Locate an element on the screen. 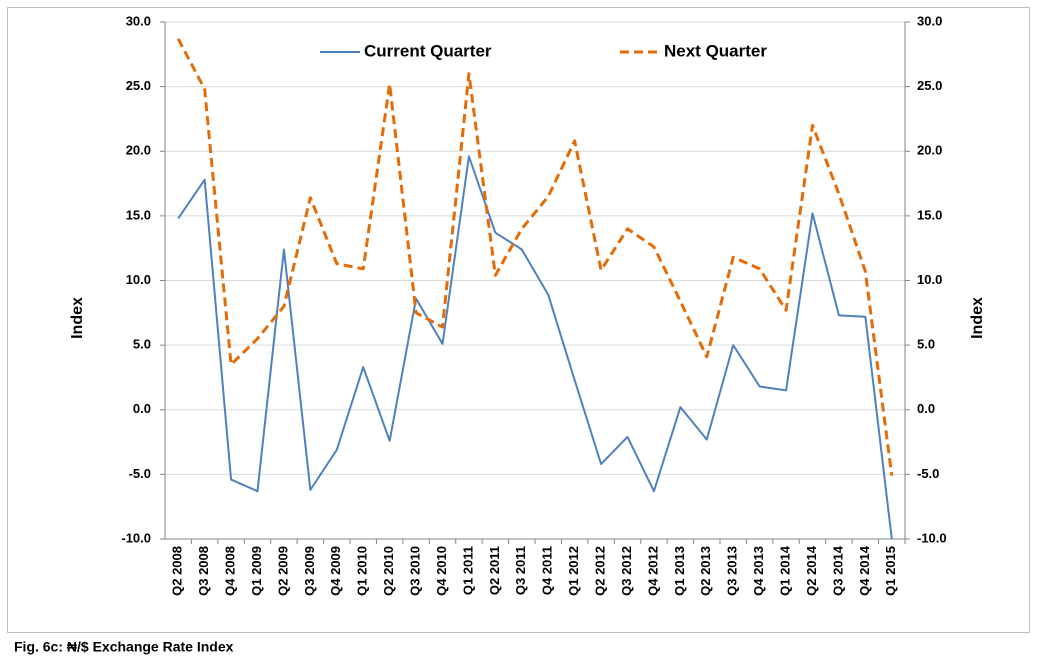  y2-tick-label: 10.0 is located at coordinates (929, 279).